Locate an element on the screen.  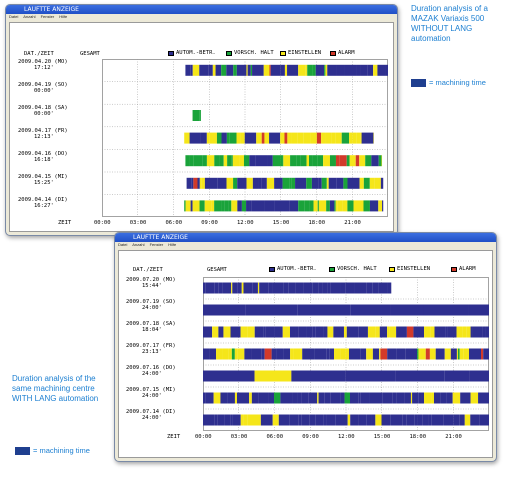
row-label: 2009.04.14 (DI) 16:27' is located at coordinates (43, 203).